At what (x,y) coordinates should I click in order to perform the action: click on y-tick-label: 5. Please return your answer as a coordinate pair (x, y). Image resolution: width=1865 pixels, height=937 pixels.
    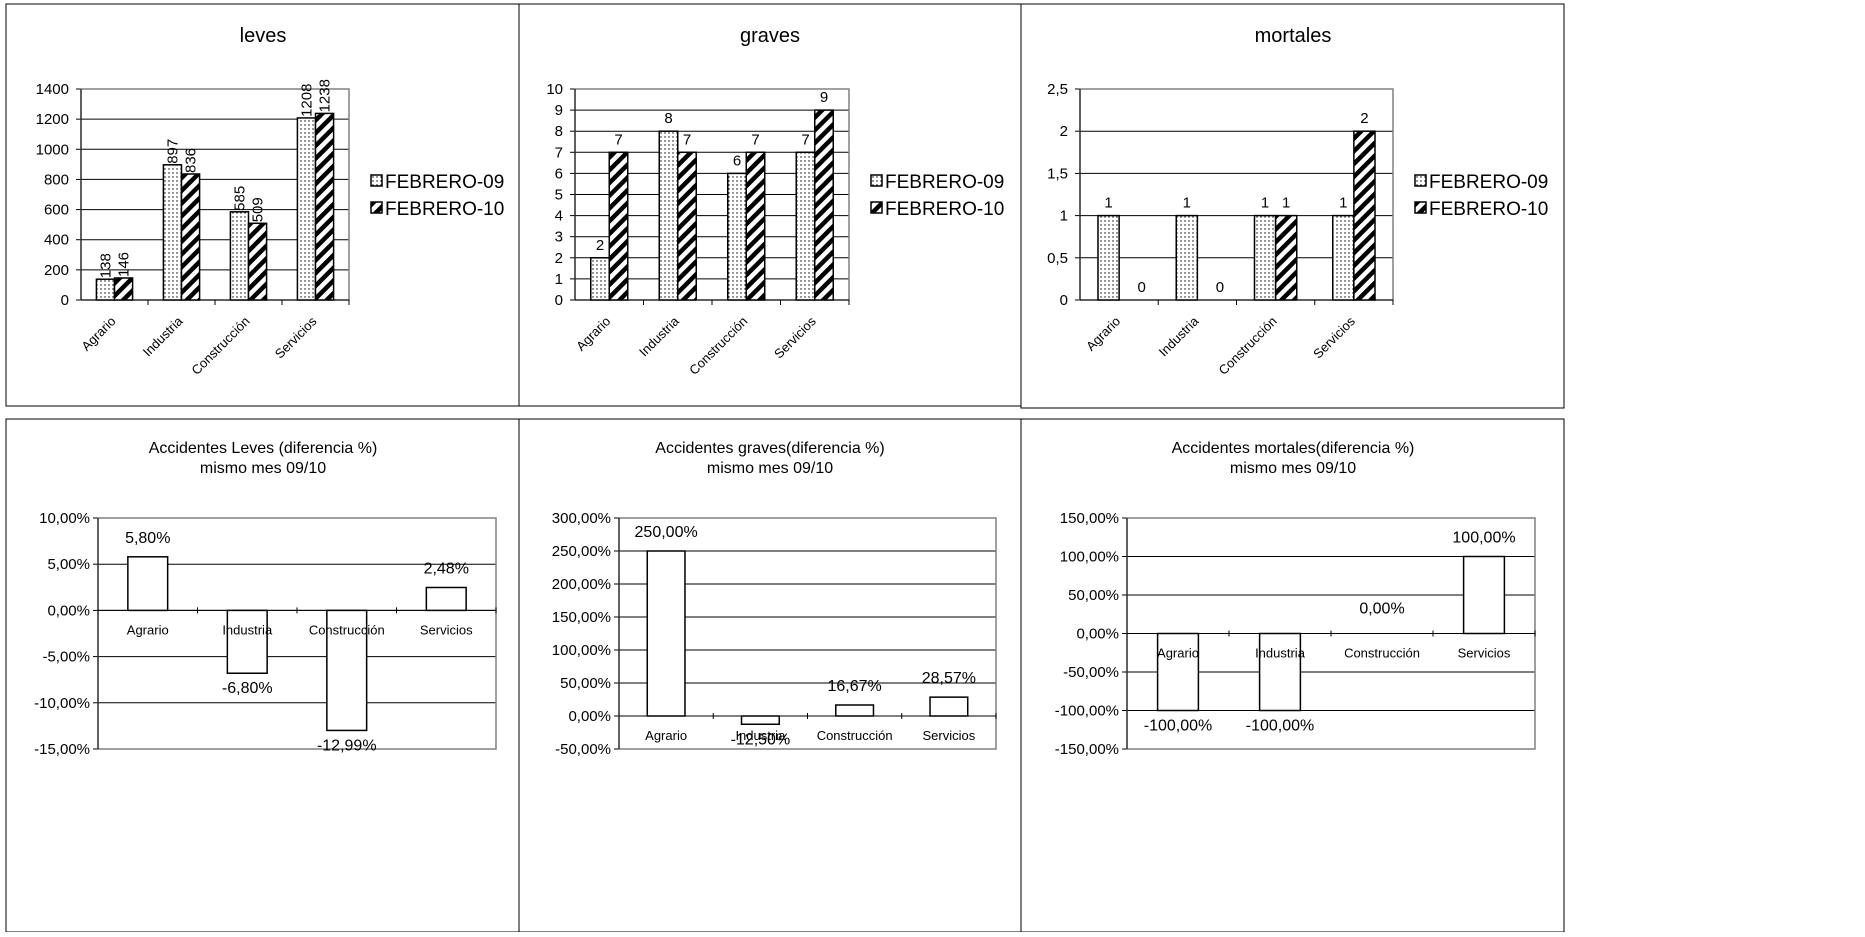
    Looking at the image, I should click on (559, 195).